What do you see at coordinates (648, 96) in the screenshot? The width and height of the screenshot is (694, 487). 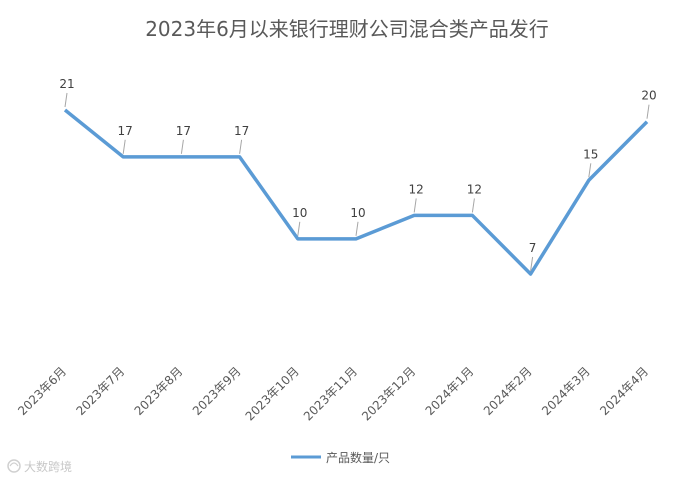 I see `data-label: 20` at bounding box center [648, 96].